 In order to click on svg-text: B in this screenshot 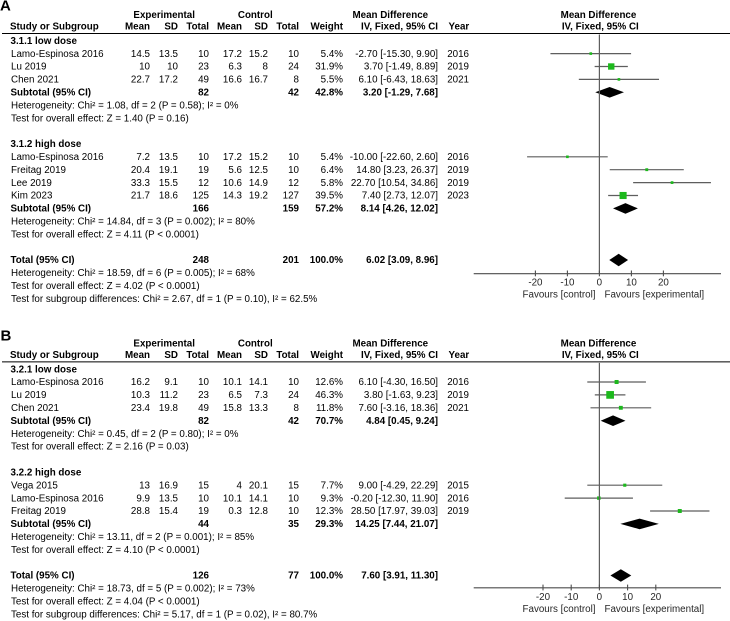, I will do `click(6, 336)`.